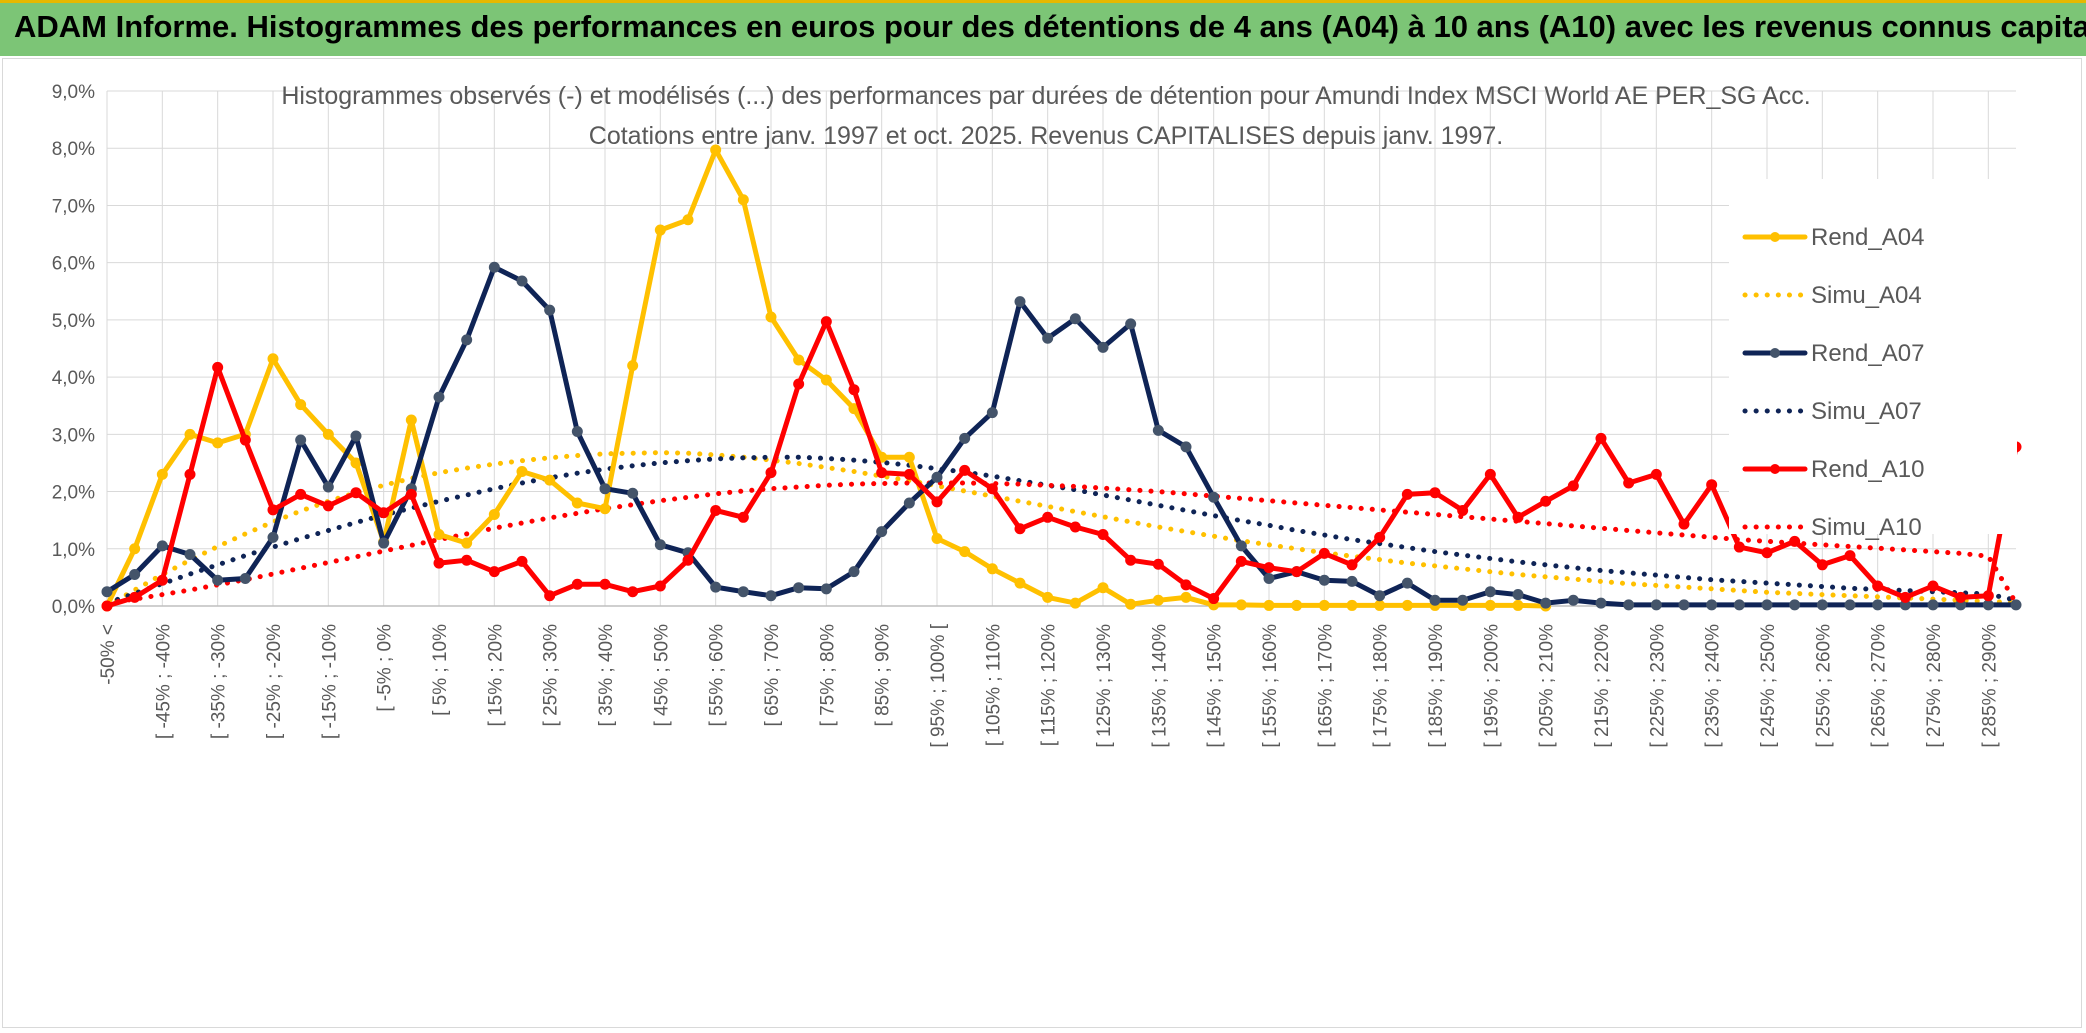 The image size is (2086, 1033). What do you see at coordinates (73, 550) in the screenshot?
I see `y-tick-label: 1,0%` at bounding box center [73, 550].